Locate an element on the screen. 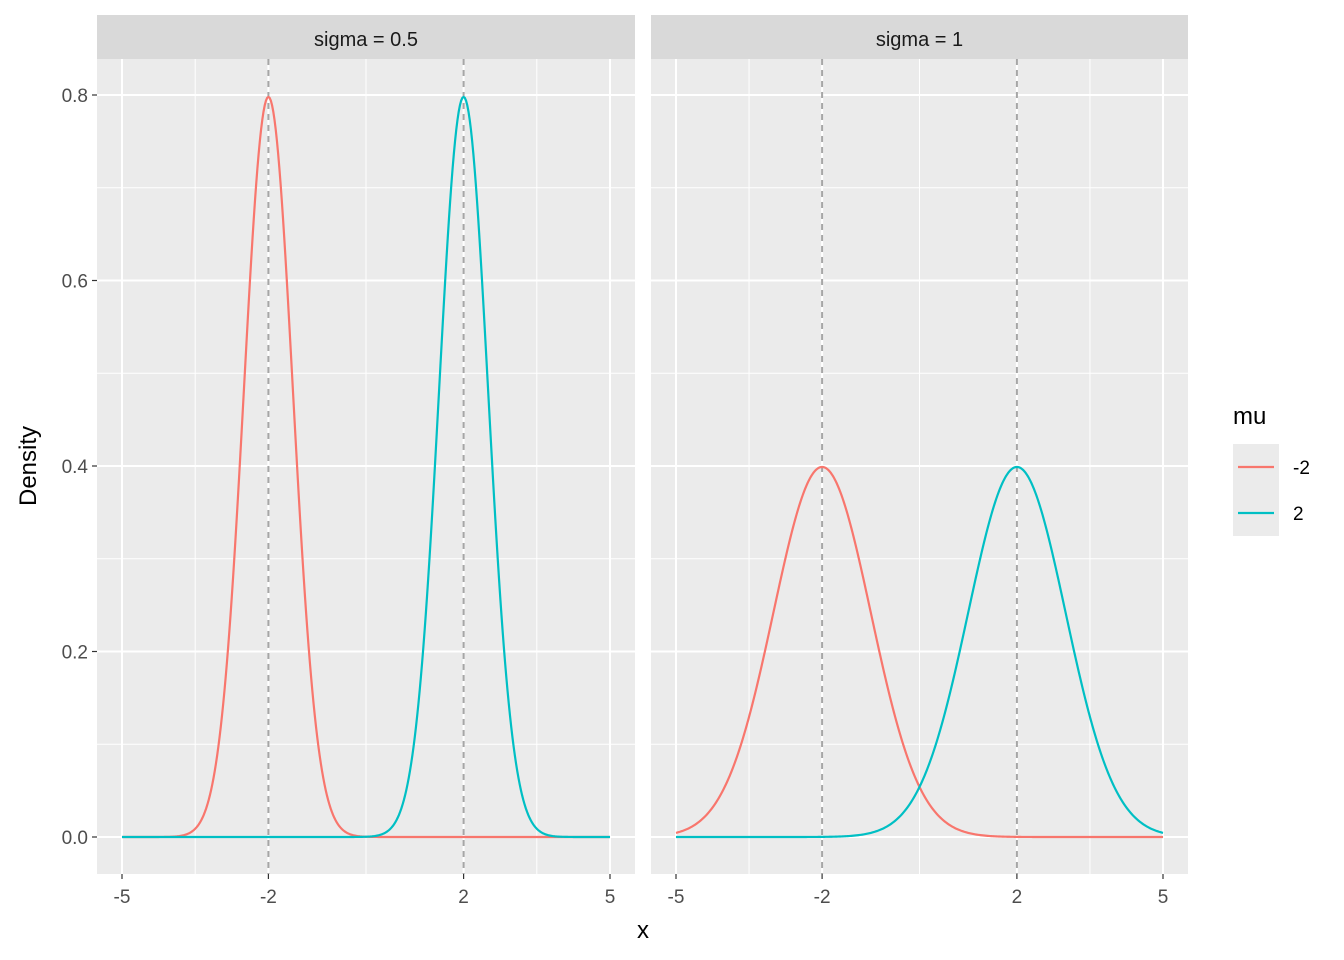 The width and height of the screenshot is (1344, 960). y-tick-label: 0.0 is located at coordinates (75, 838).